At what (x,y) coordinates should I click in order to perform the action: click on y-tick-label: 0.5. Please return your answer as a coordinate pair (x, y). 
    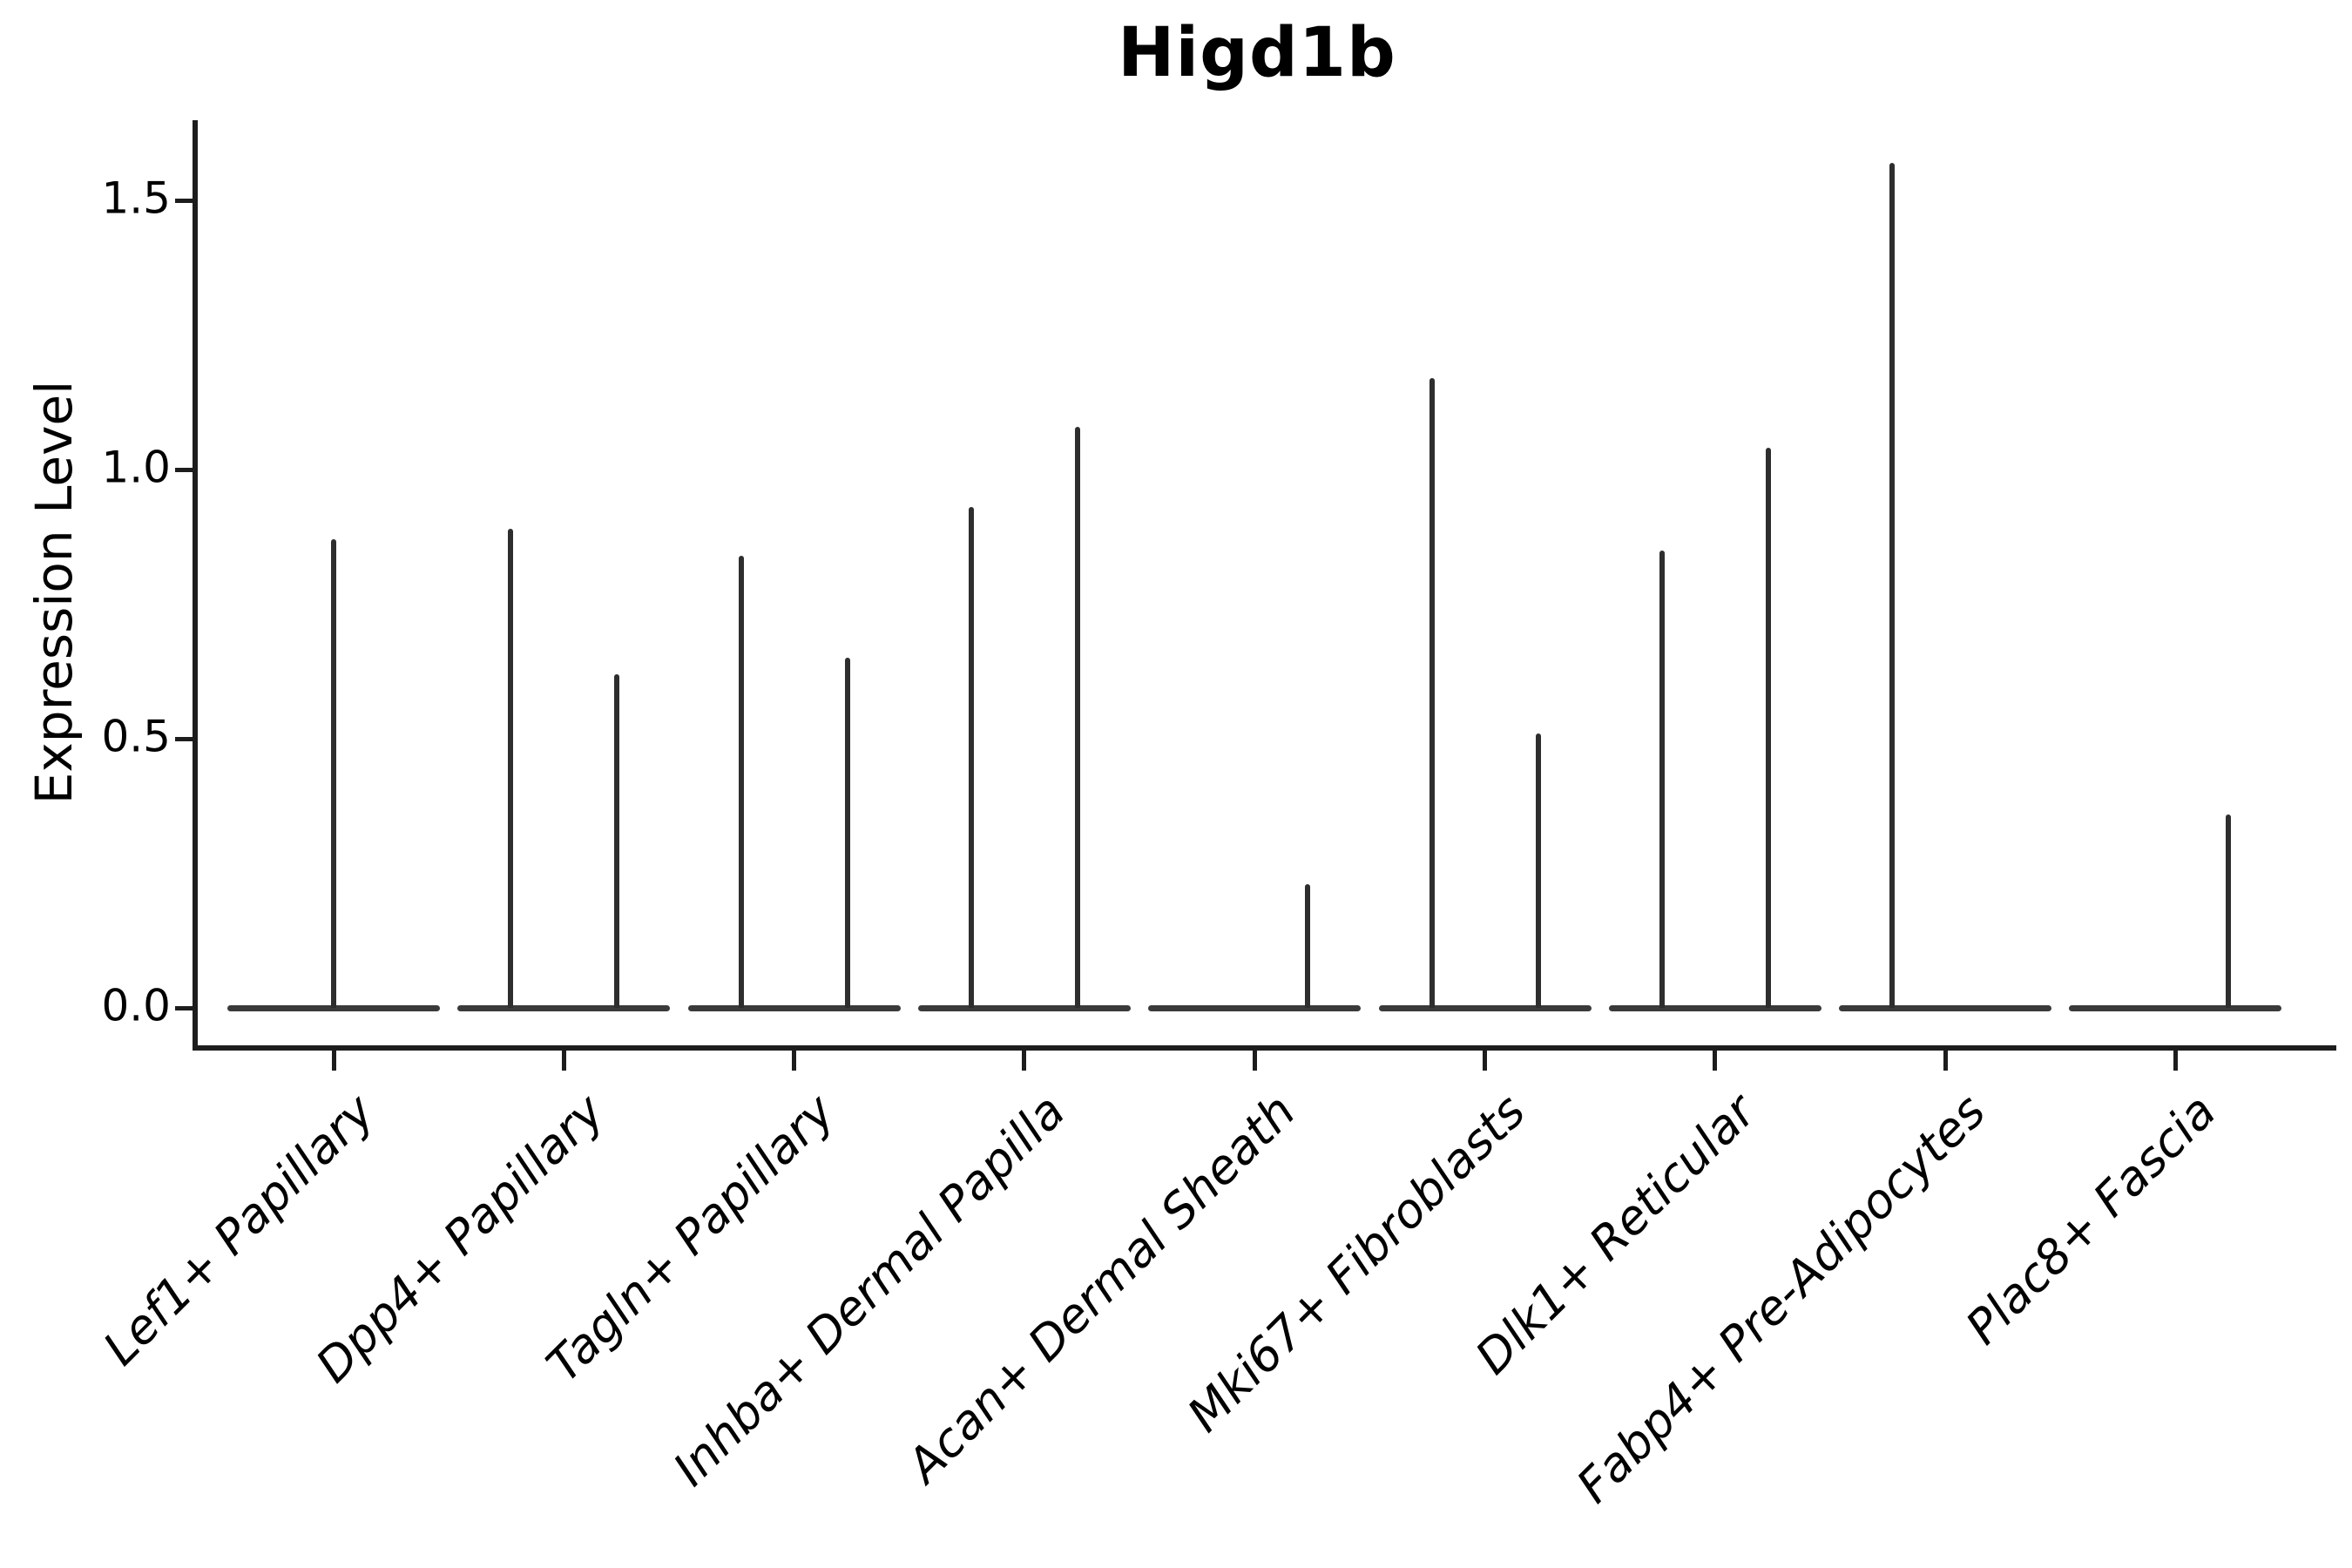
    Looking at the image, I should click on (136, 736).